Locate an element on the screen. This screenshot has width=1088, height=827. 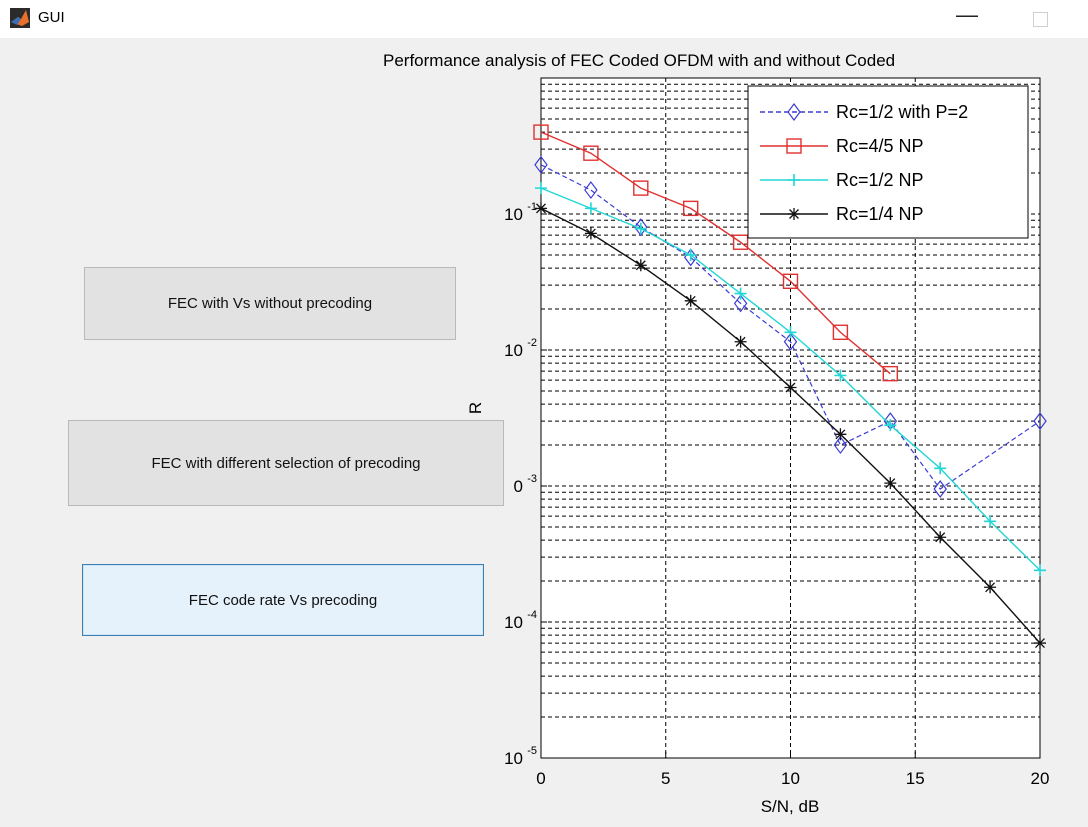
legend-entry: Rc=1/2 with P=2 is located at coordinates (864, 112).